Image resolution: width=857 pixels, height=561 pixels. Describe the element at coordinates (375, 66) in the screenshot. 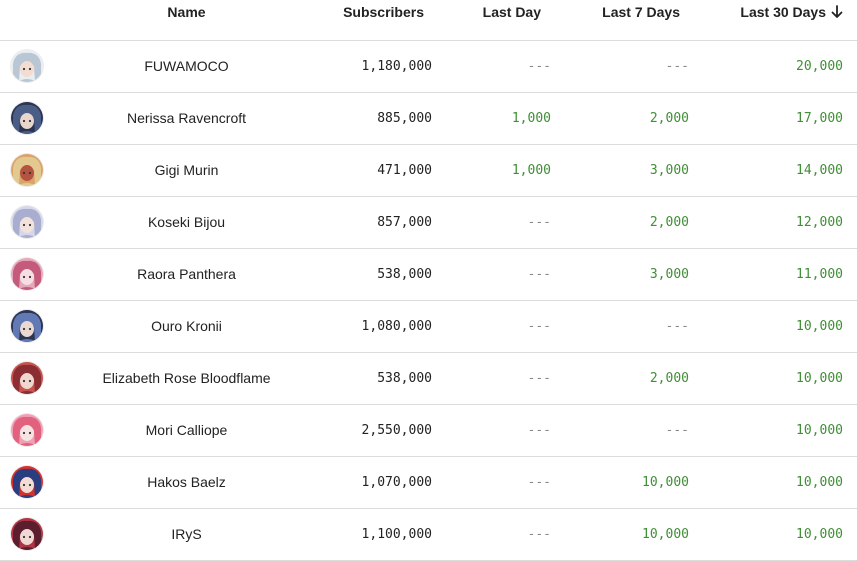

I see `subscriber-count: 1,180,000` at that location.